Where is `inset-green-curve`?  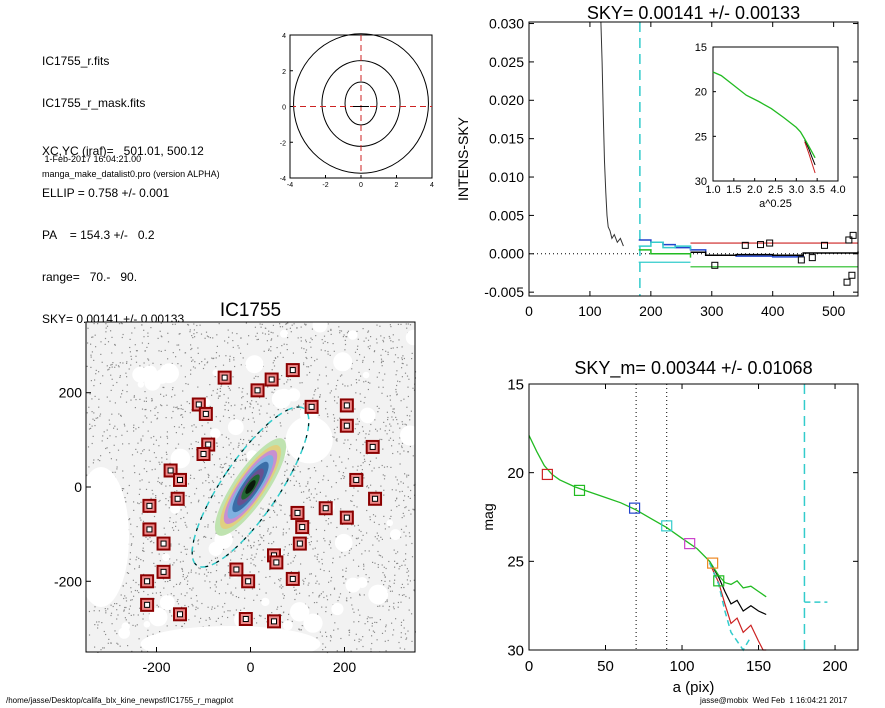
inset-green-curve is located at coordinates (764, 115).